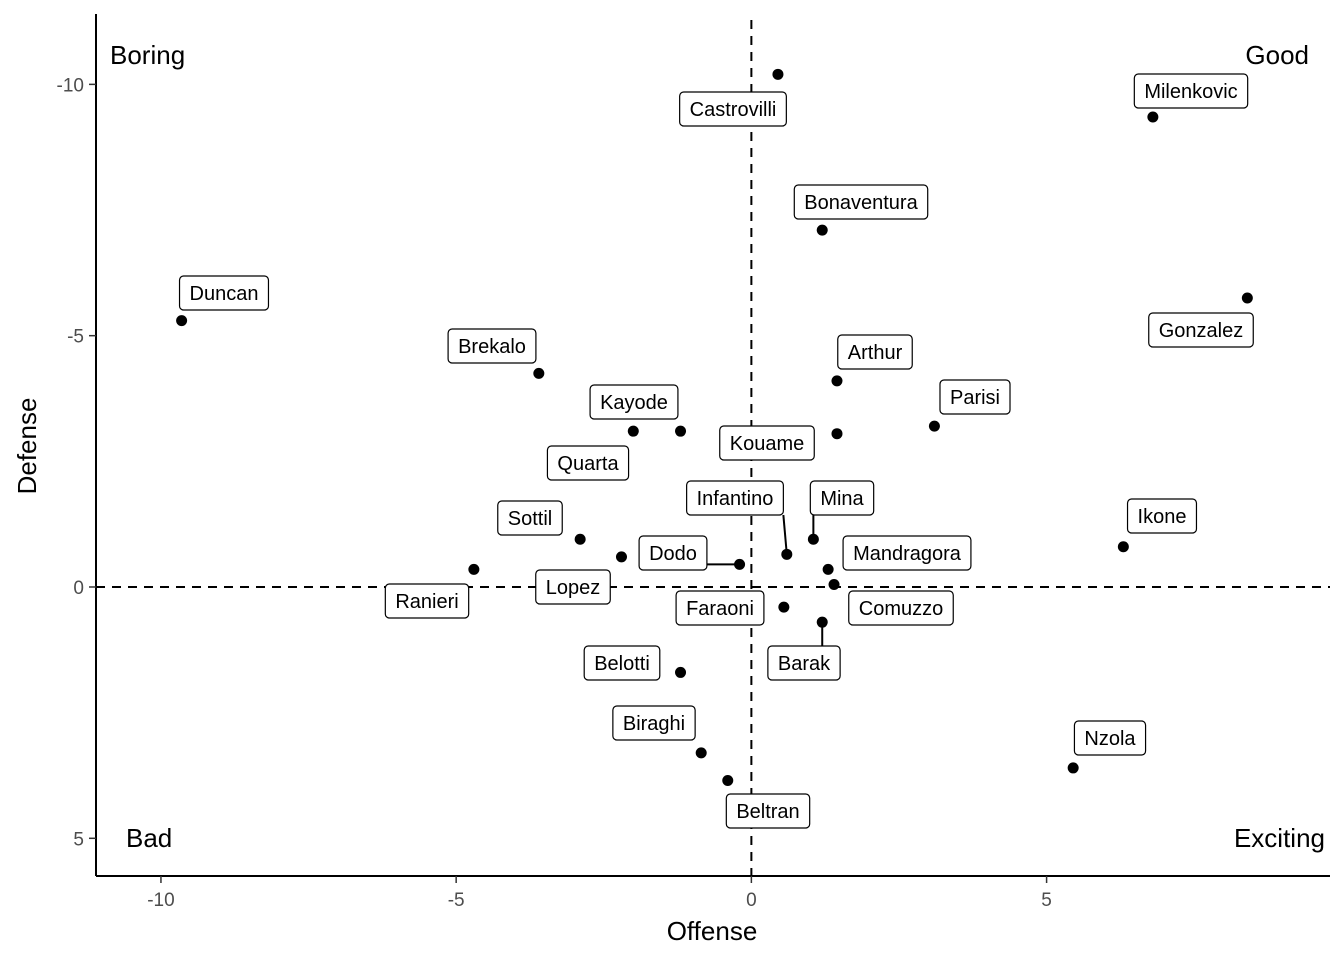 The image size is (1344, 960). What do you see at coordinates (456, 900) in the screenshot?
I see `x-tick-label: -5` at bounding box center [456, 900].